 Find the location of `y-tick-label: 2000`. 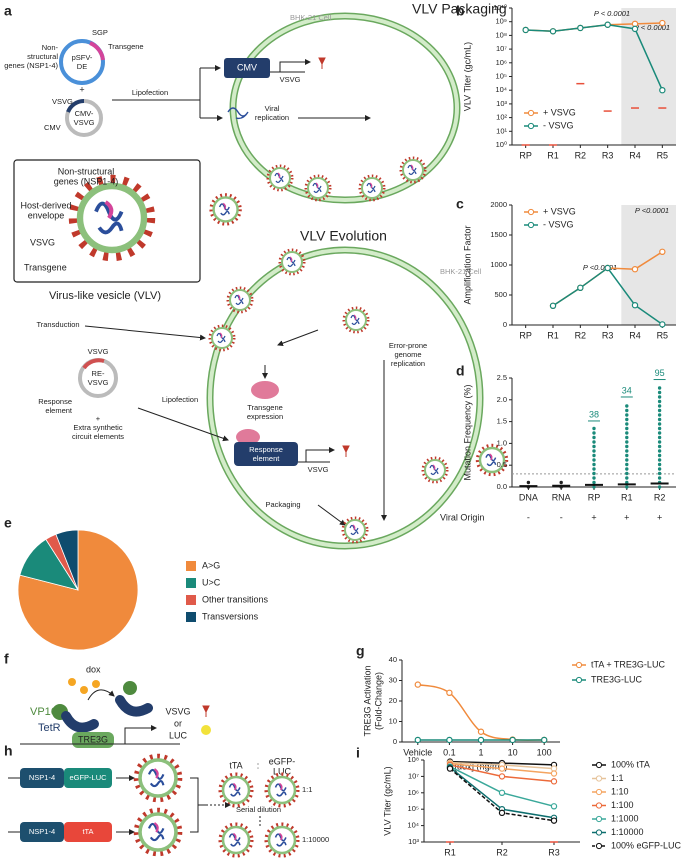

y-tick-label: 2000 is located at coordinates (498, 204).